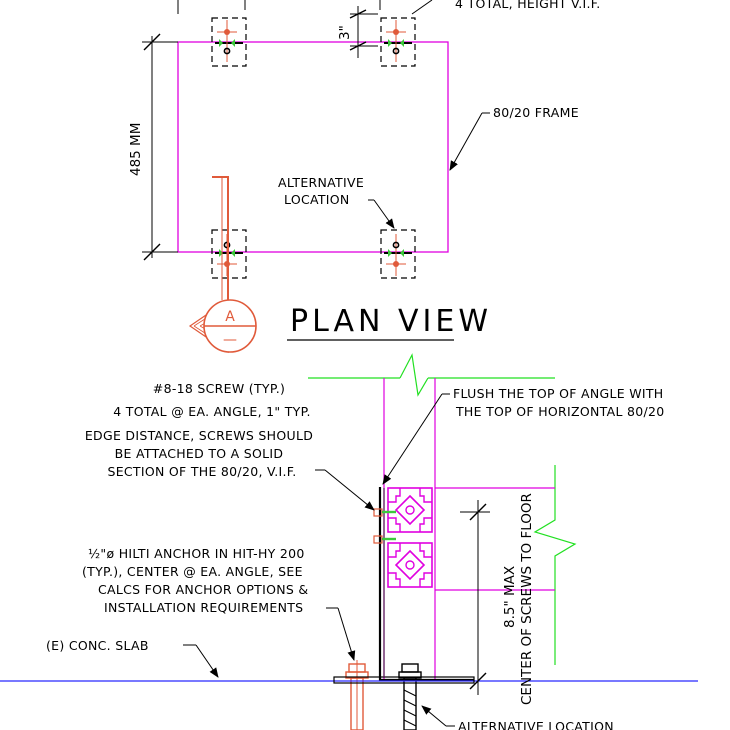  I want to click on section-cut-line, so click(220, 238).